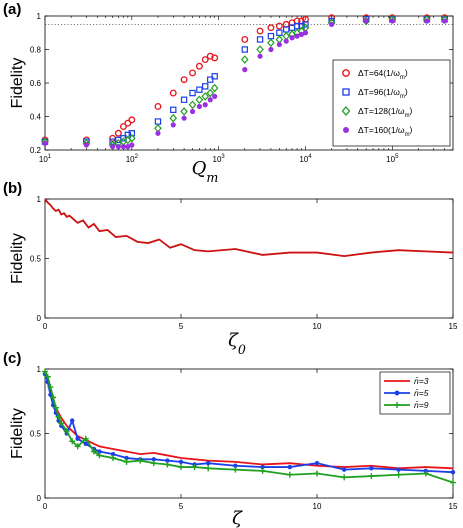 This screenshot has height=528, width=463. What do you see at coordinates (45, 159) in the screenshot?
I see `x-tick-label: 10¹` at bounding box center [45, 159].